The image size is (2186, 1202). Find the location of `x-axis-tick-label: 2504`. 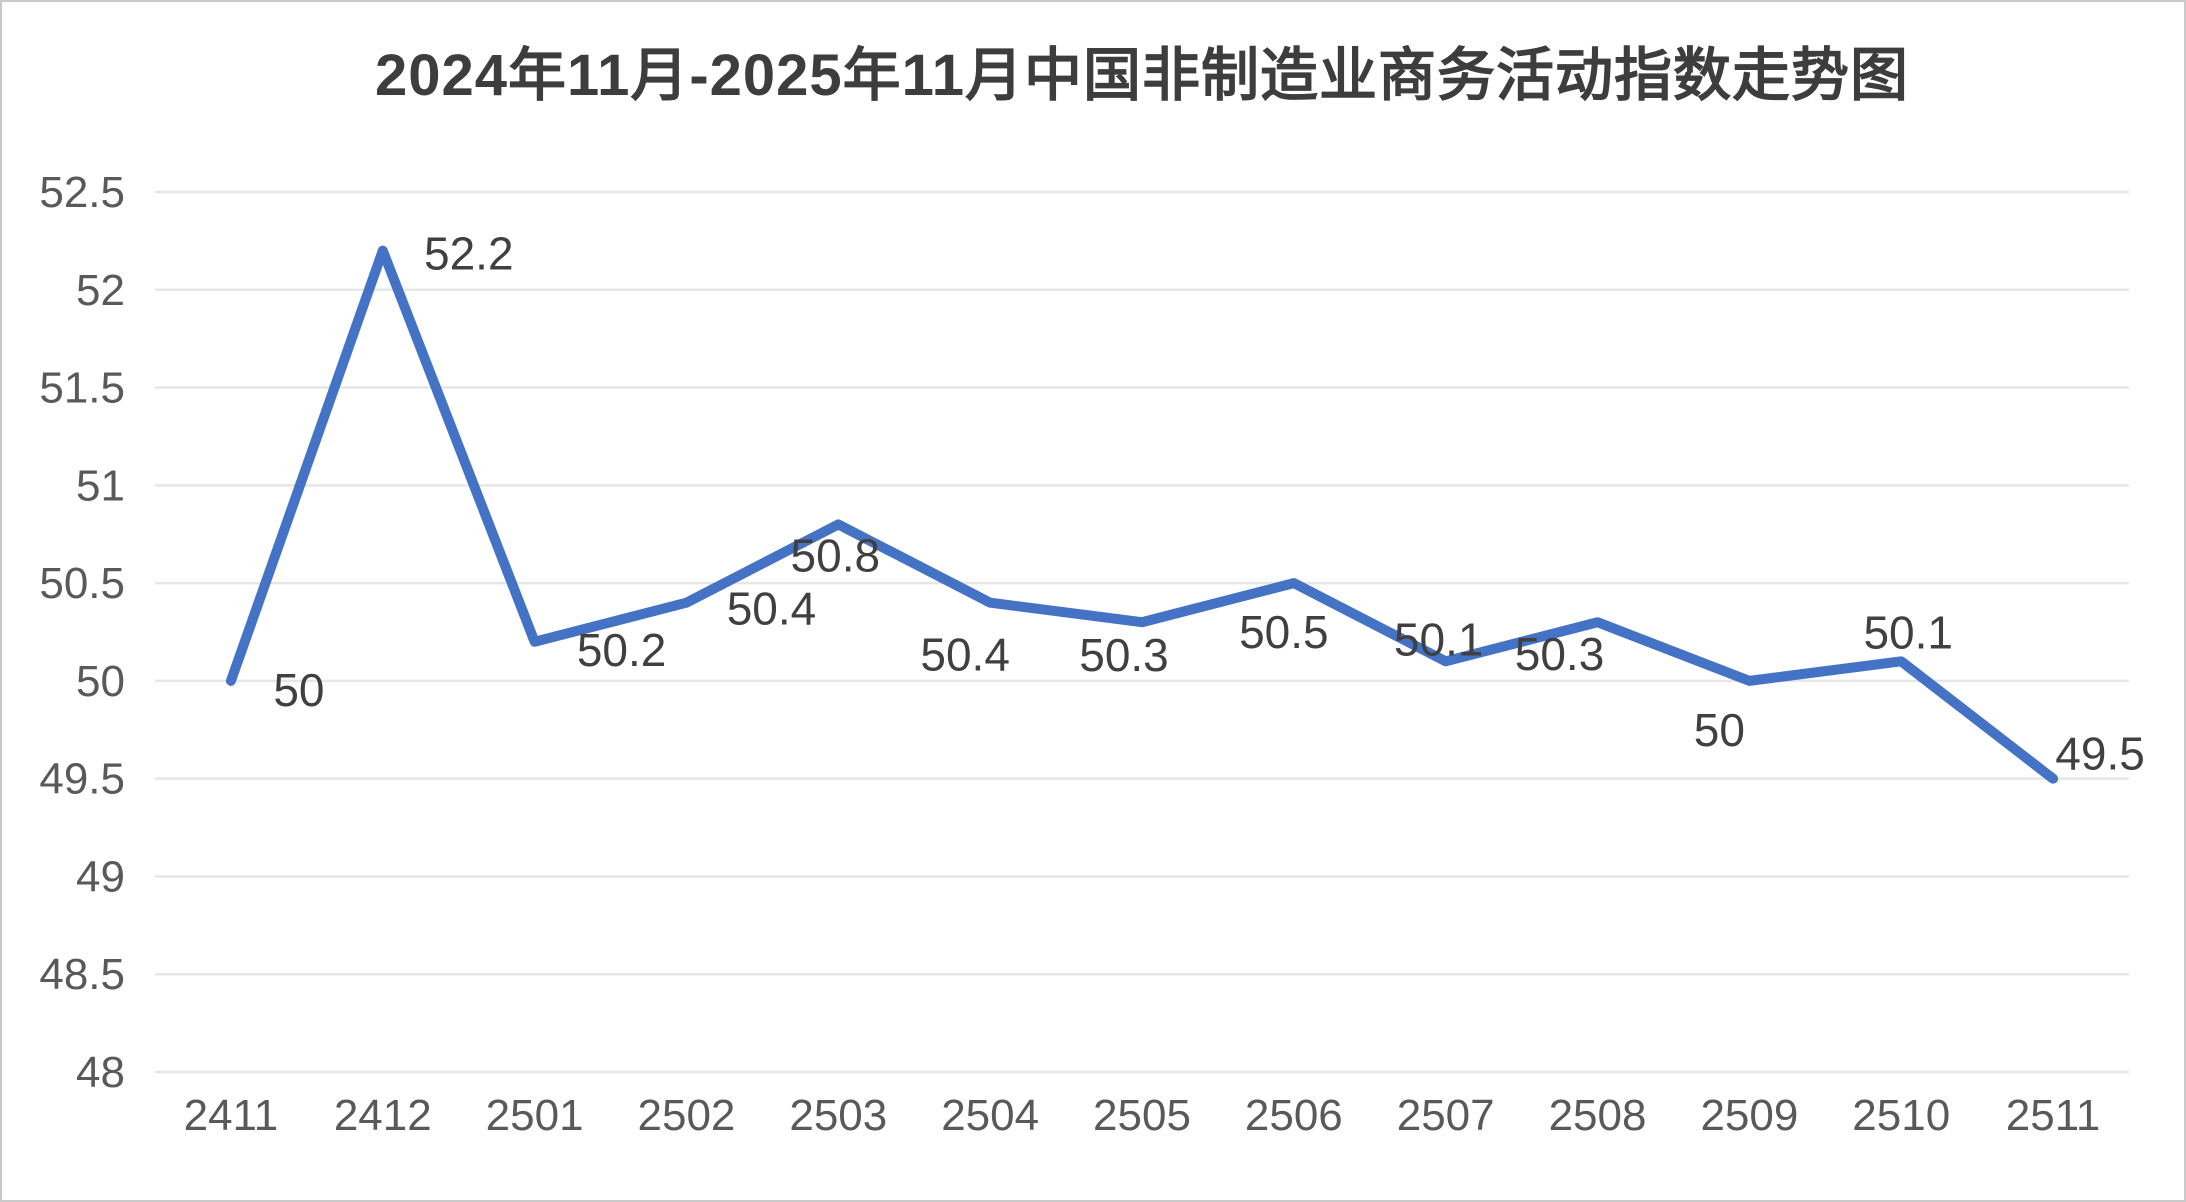

x-axis-tick-label: 2504 is located at coordinates (990, 1115).